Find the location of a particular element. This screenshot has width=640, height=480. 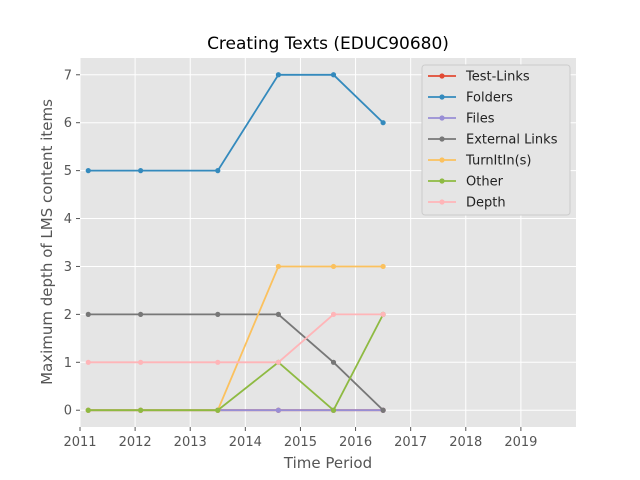

legend-item-turnitin-s: TurnItIn(s) is located at coordinates (479, 161).